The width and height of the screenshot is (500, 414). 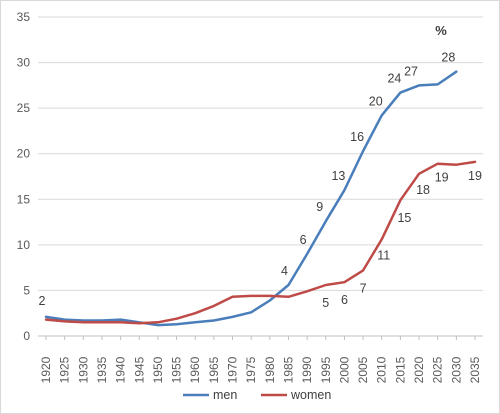 I want to click on x-tick-label: 1975, so click(x=251, y=369).